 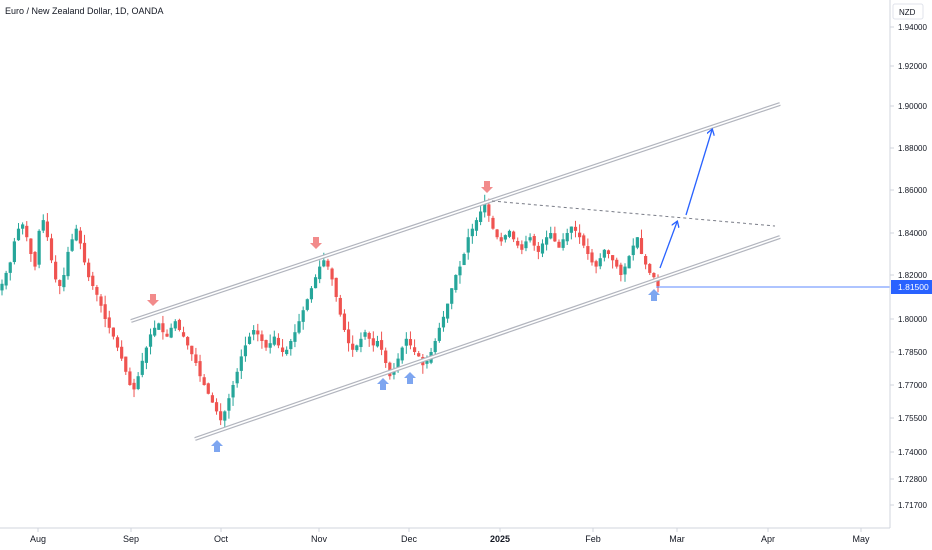 What do you see at coordinates (912, 505) in the screenshot?
I see `price-tick-label: 1.71700` at bounding box center [912, 505].